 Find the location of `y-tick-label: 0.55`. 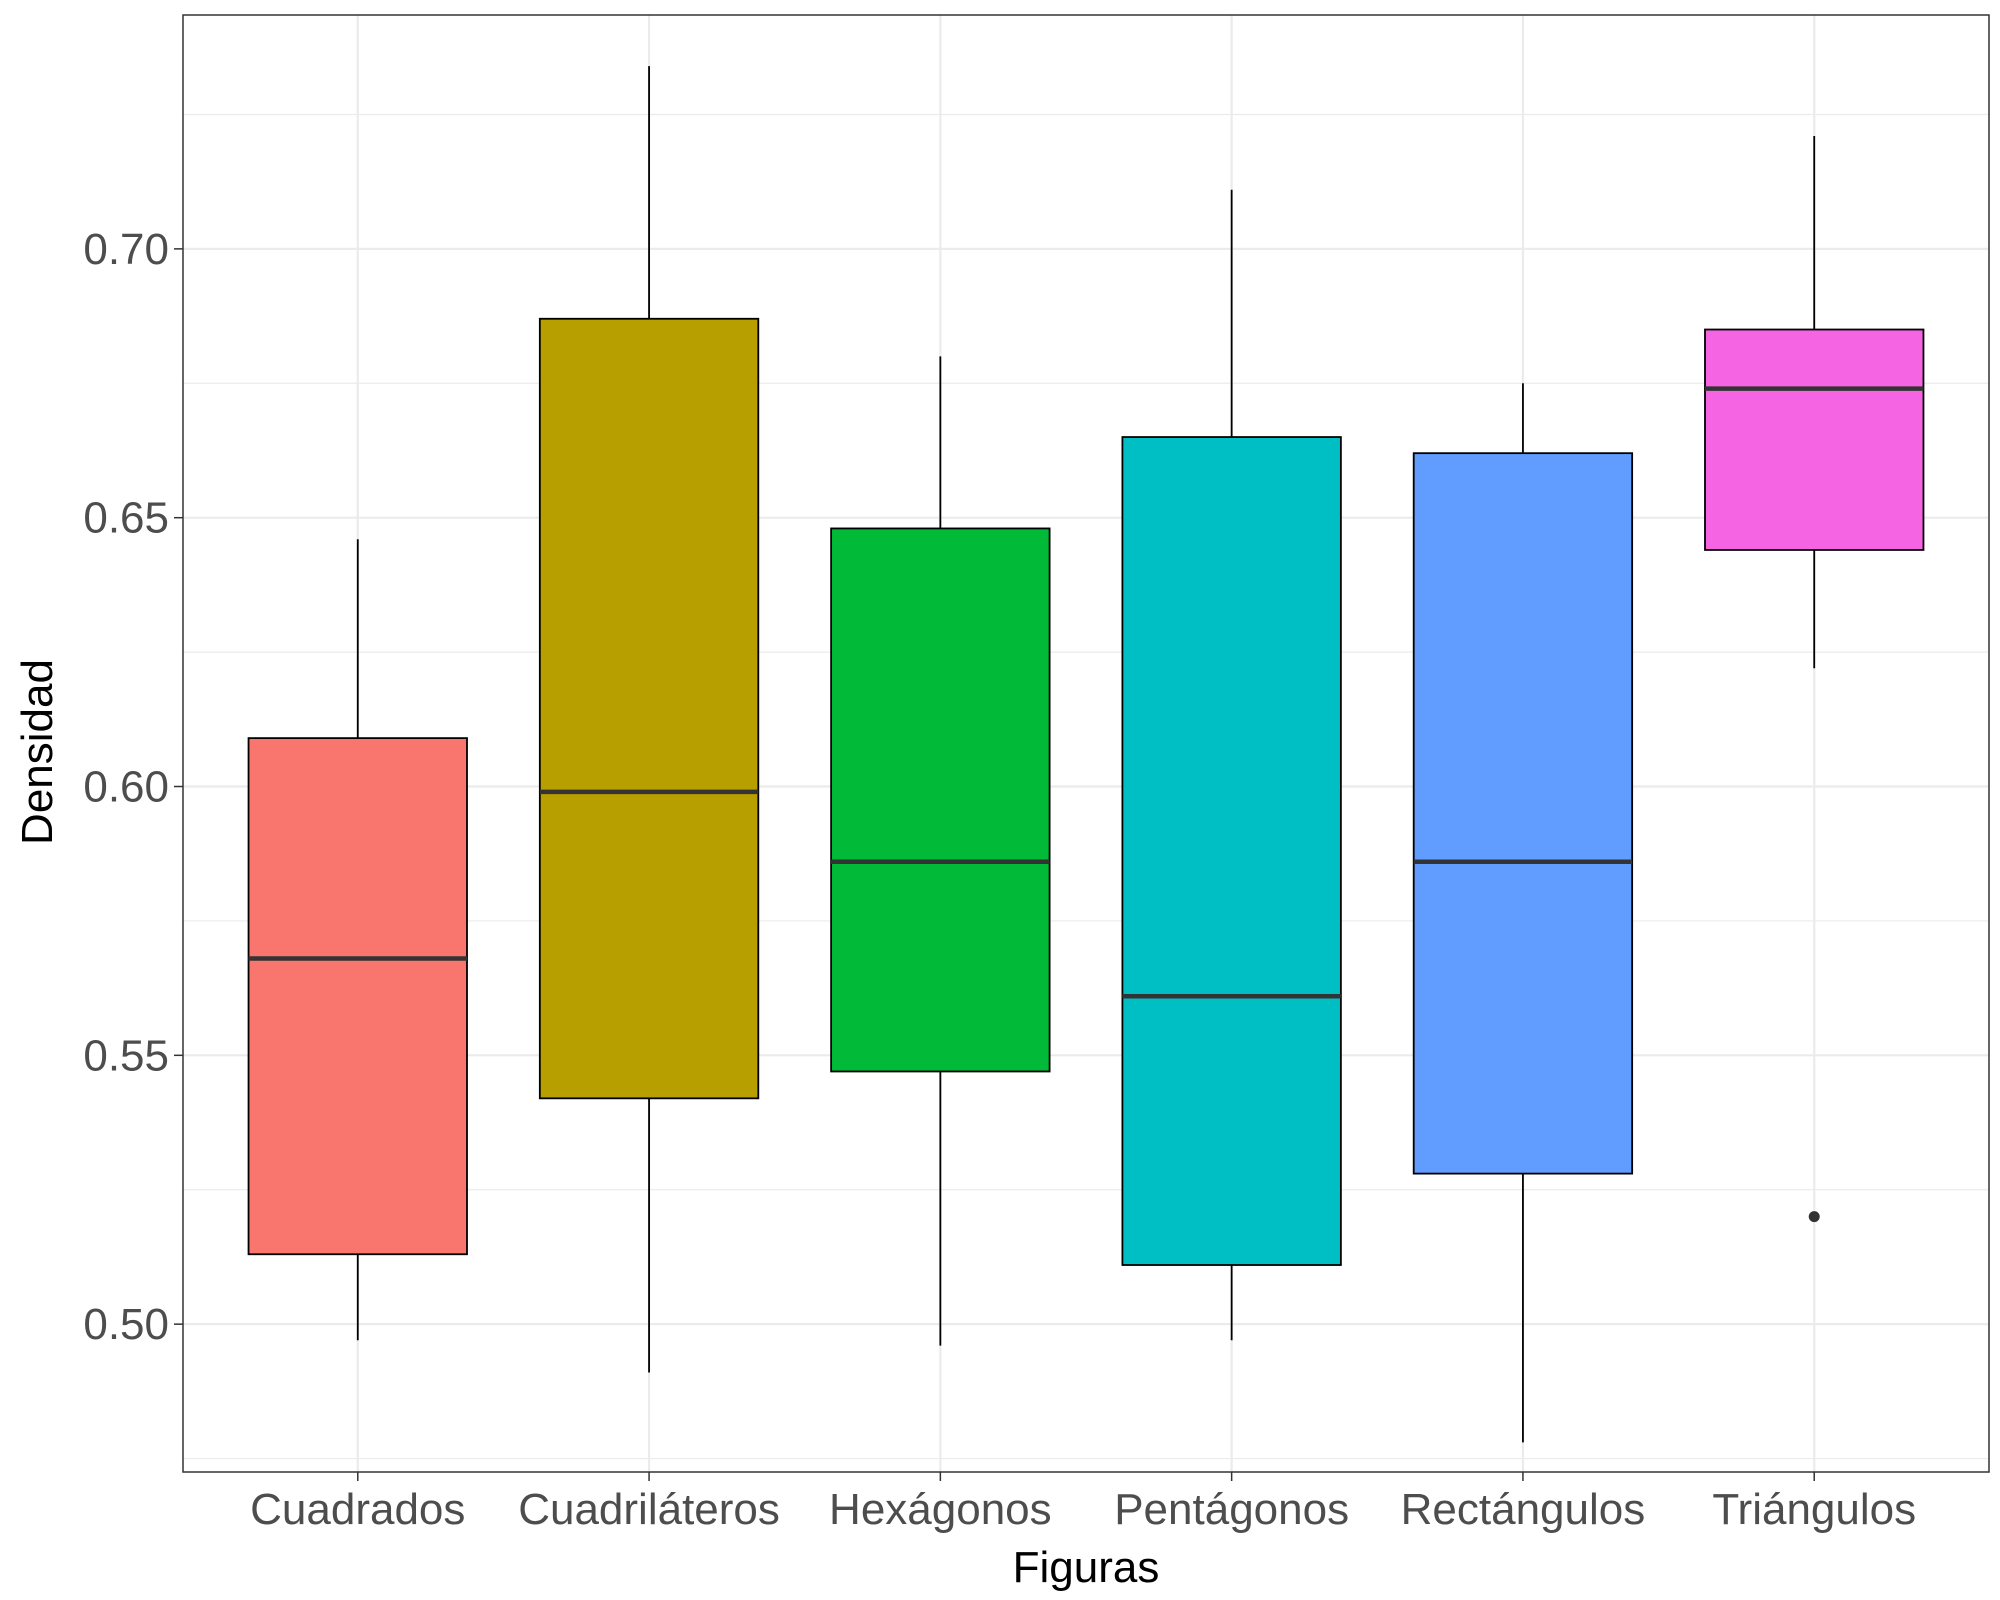

y-tick-label: 0.55 is located at coordinates (126, 1055).